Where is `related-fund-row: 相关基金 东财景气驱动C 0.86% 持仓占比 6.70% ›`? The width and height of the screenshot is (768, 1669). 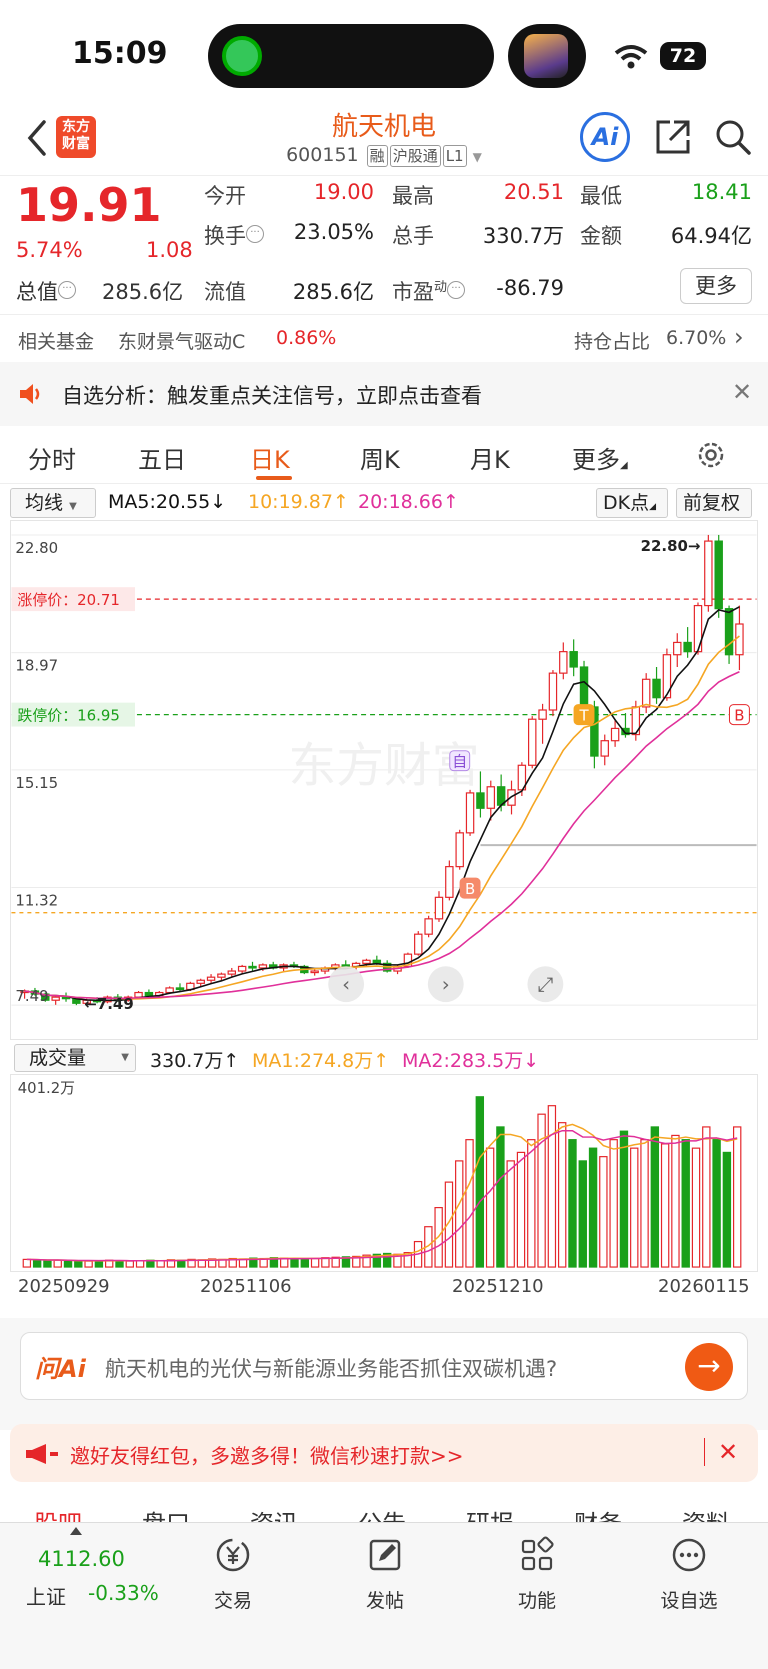 related-fund-row: 相关基金 东财景气驱动C 0.86% 持仓占比 6.70% › is located at coordinates (384, 338).